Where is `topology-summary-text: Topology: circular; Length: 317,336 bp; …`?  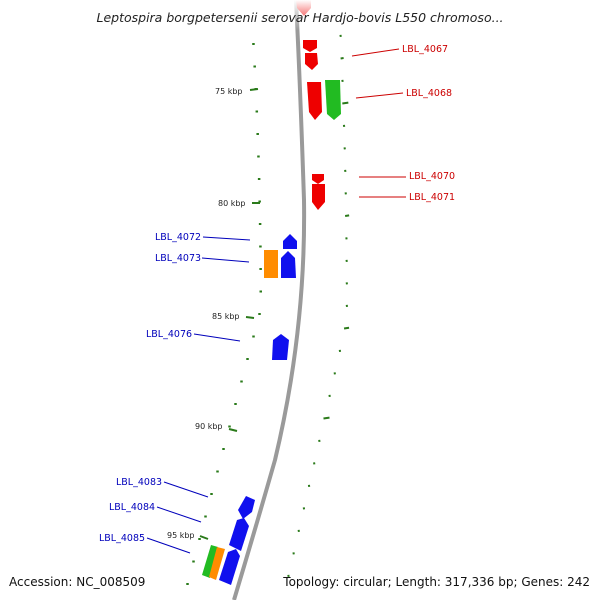 topology-summary-text: Topology: circular; Length: 317,336 bp; … is located at coordinates (436, 582).